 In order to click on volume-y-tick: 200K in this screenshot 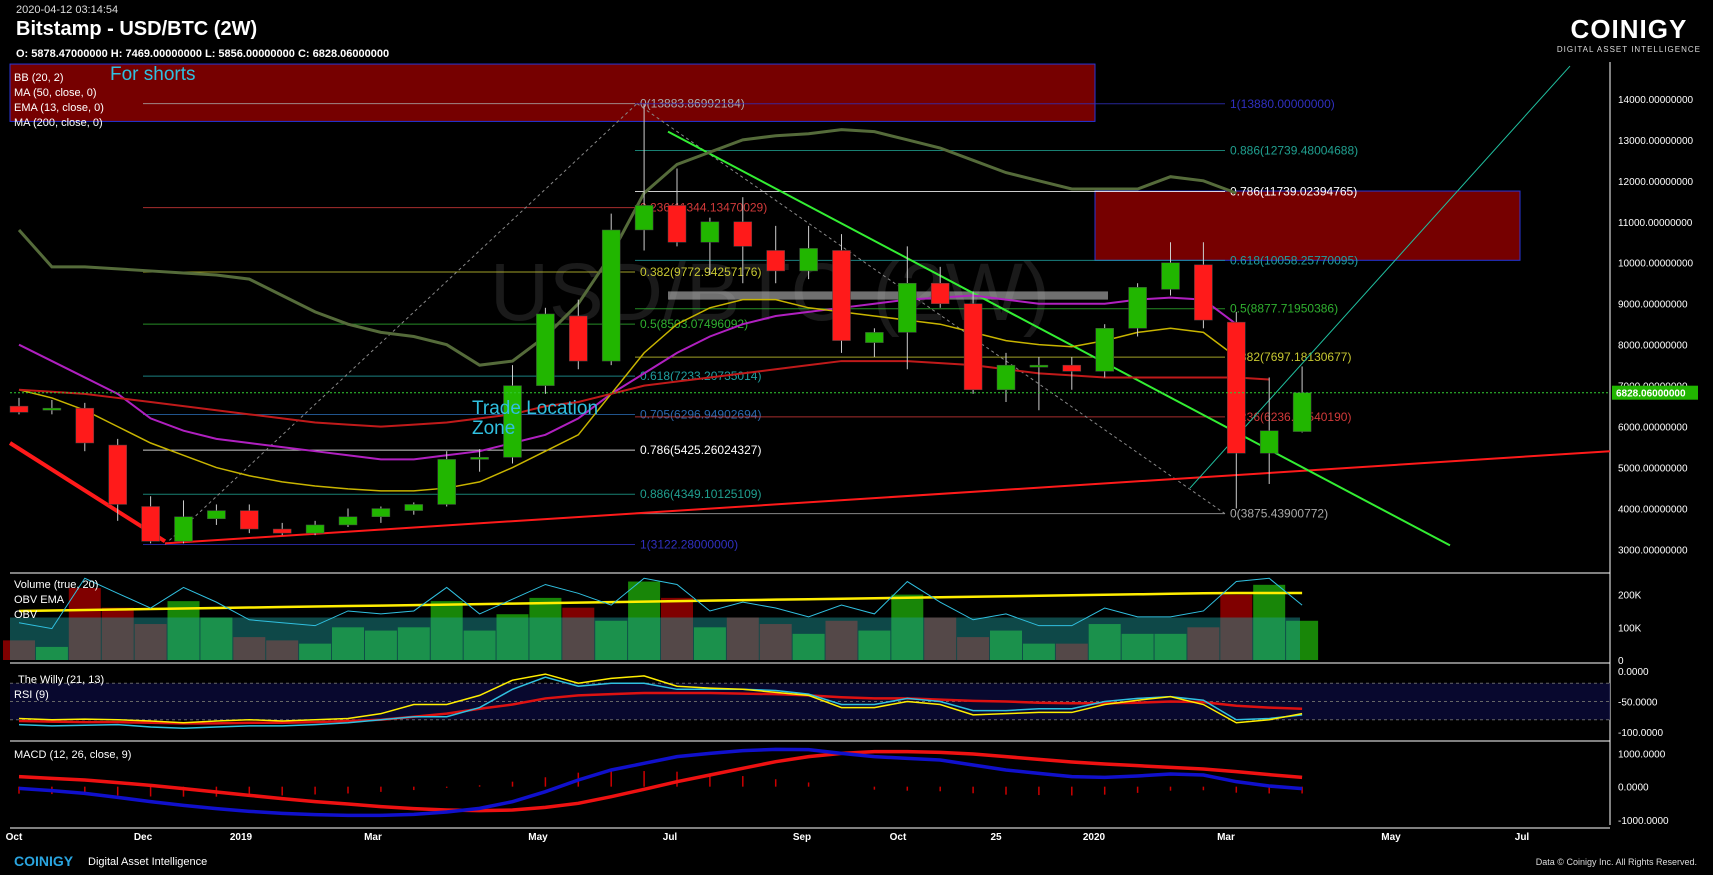, I will do `click(1630, 596)`.